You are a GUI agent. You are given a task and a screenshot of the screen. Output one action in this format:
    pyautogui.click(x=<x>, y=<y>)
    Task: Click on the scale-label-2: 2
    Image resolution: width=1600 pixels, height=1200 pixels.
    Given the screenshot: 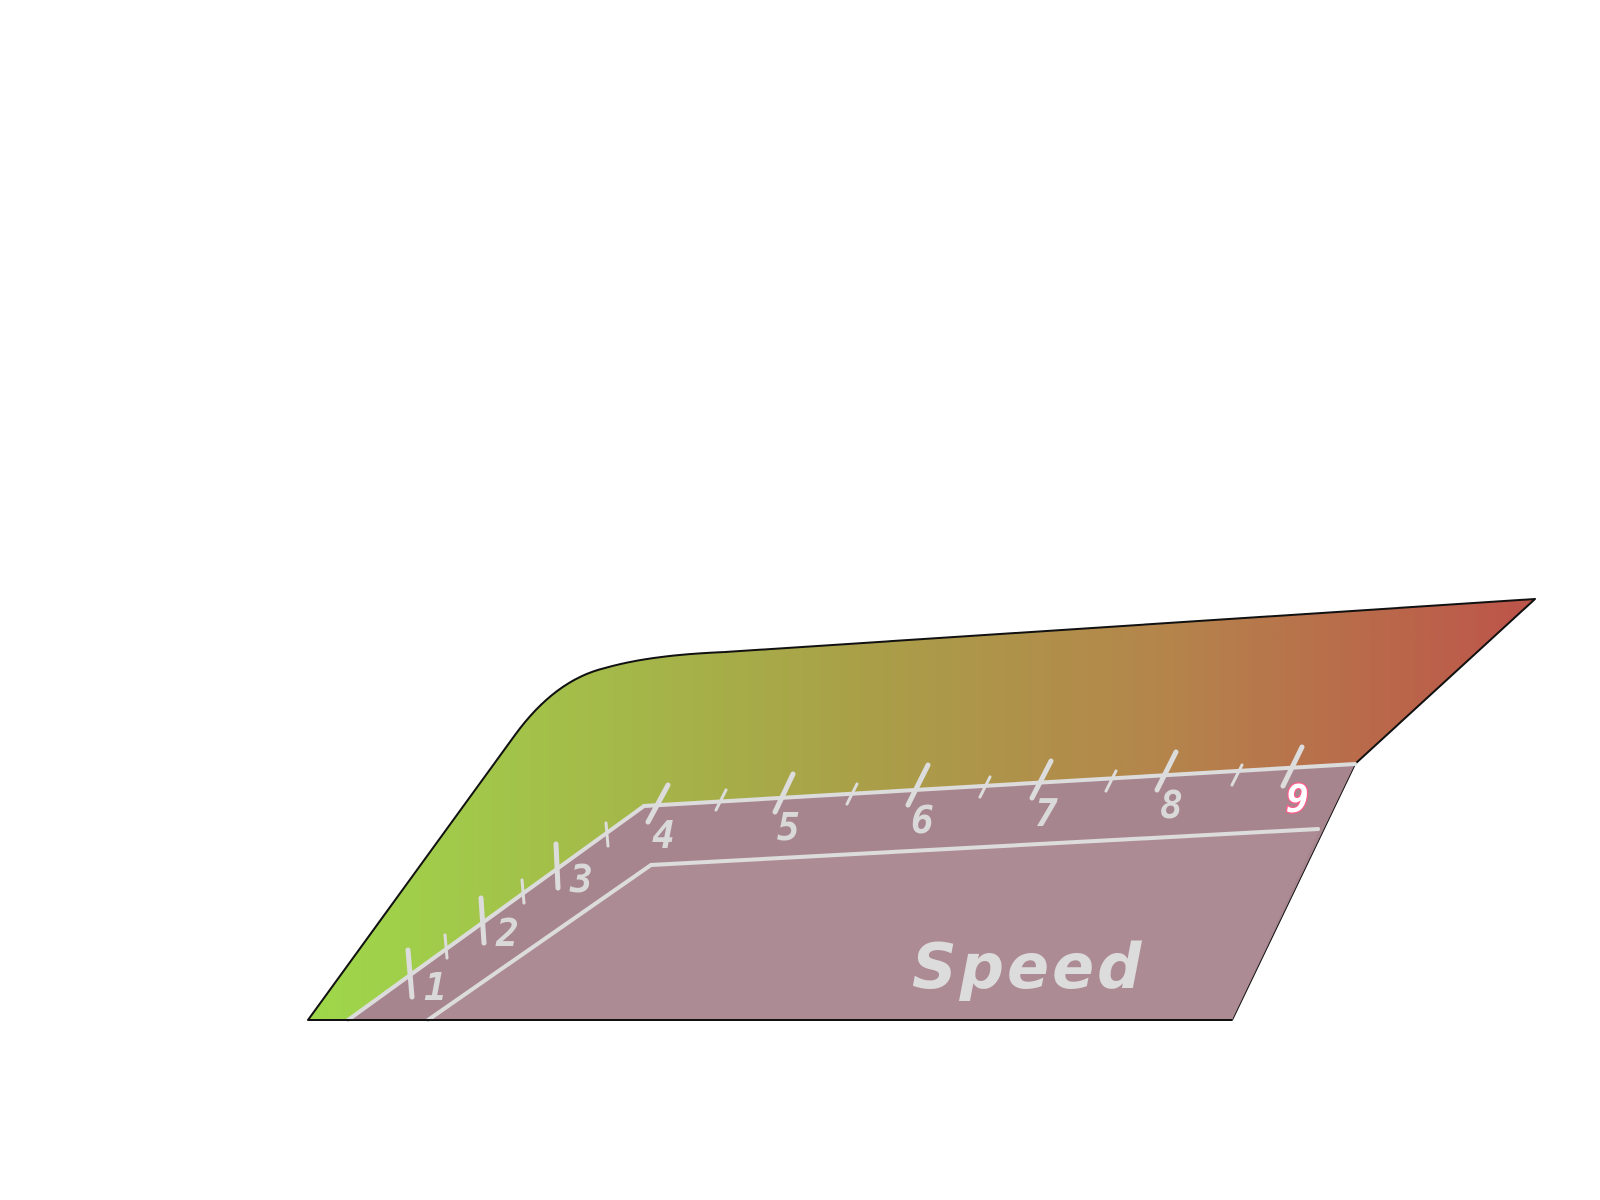 What is the action you would take?
    pyautogui.click(x=507, y=933)
    